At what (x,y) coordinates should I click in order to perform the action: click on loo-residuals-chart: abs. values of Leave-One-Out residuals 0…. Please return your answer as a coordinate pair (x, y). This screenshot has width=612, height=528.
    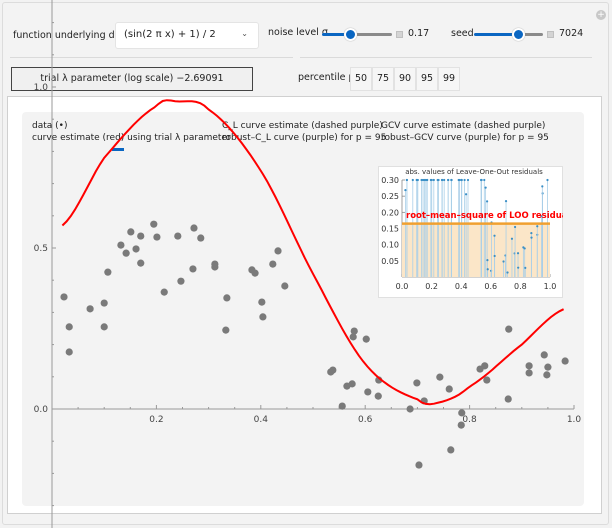
    Looking at the image, I should click on (472, 229).